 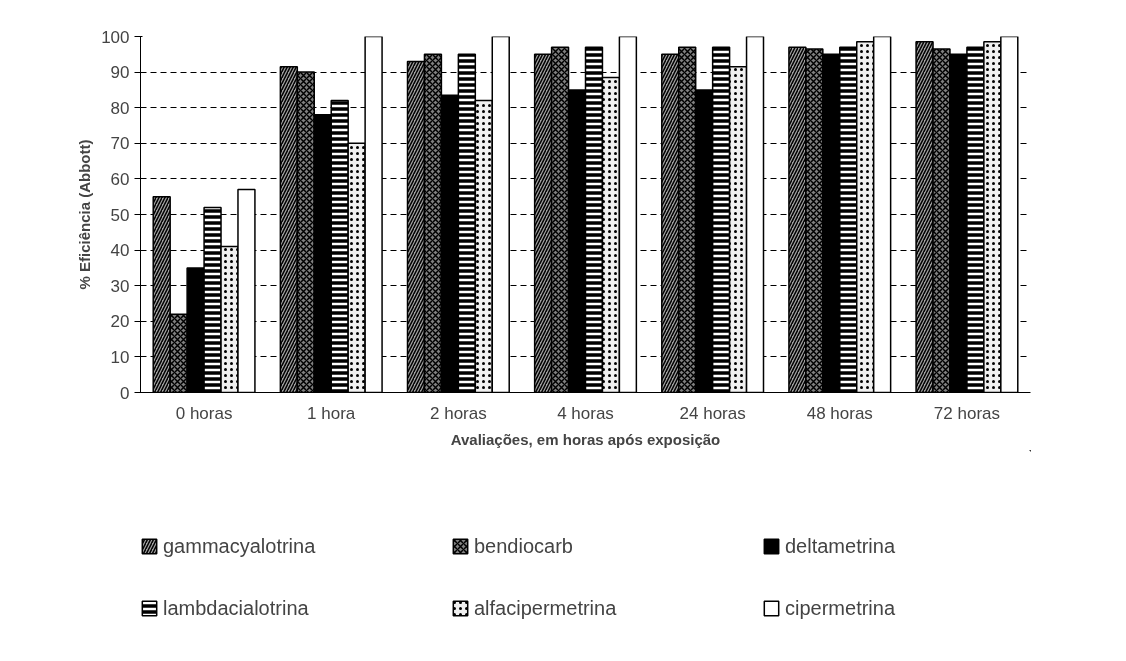 What do you see at coordinates (546, 608) in the screenshot?
I see `legend-label: alfacipermetrina` at bounding box center [546, 608].